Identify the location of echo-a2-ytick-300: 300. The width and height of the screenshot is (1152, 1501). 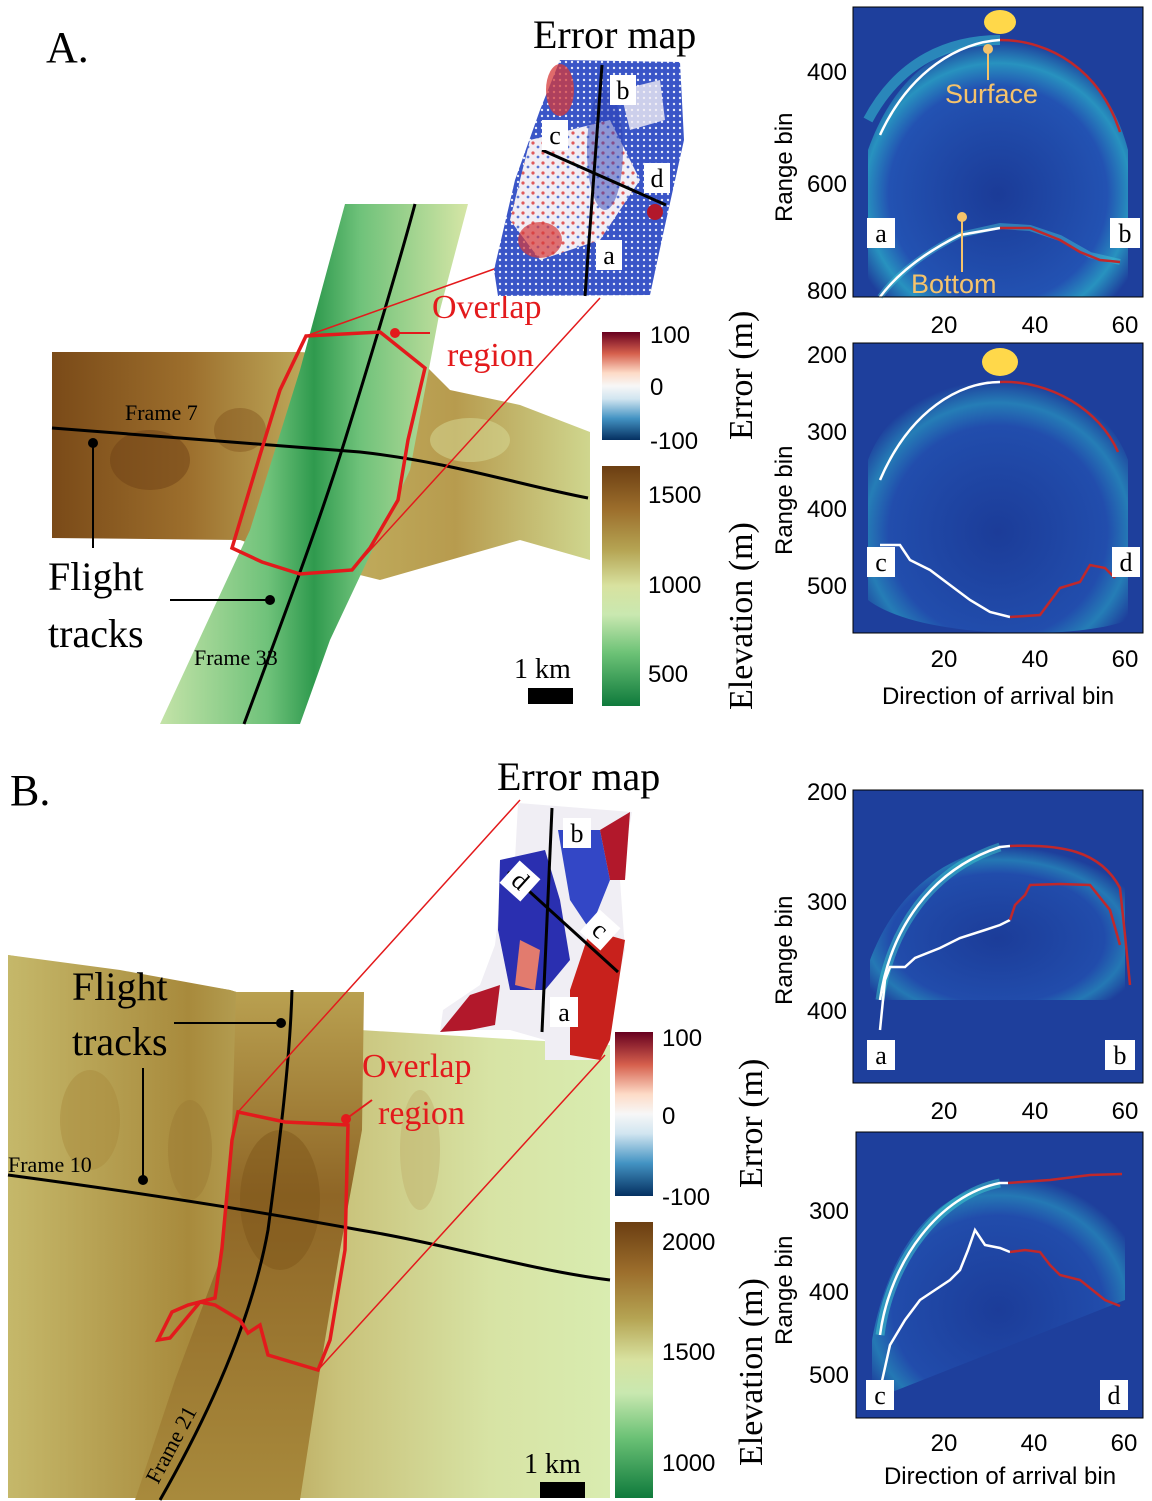
(827, 432).